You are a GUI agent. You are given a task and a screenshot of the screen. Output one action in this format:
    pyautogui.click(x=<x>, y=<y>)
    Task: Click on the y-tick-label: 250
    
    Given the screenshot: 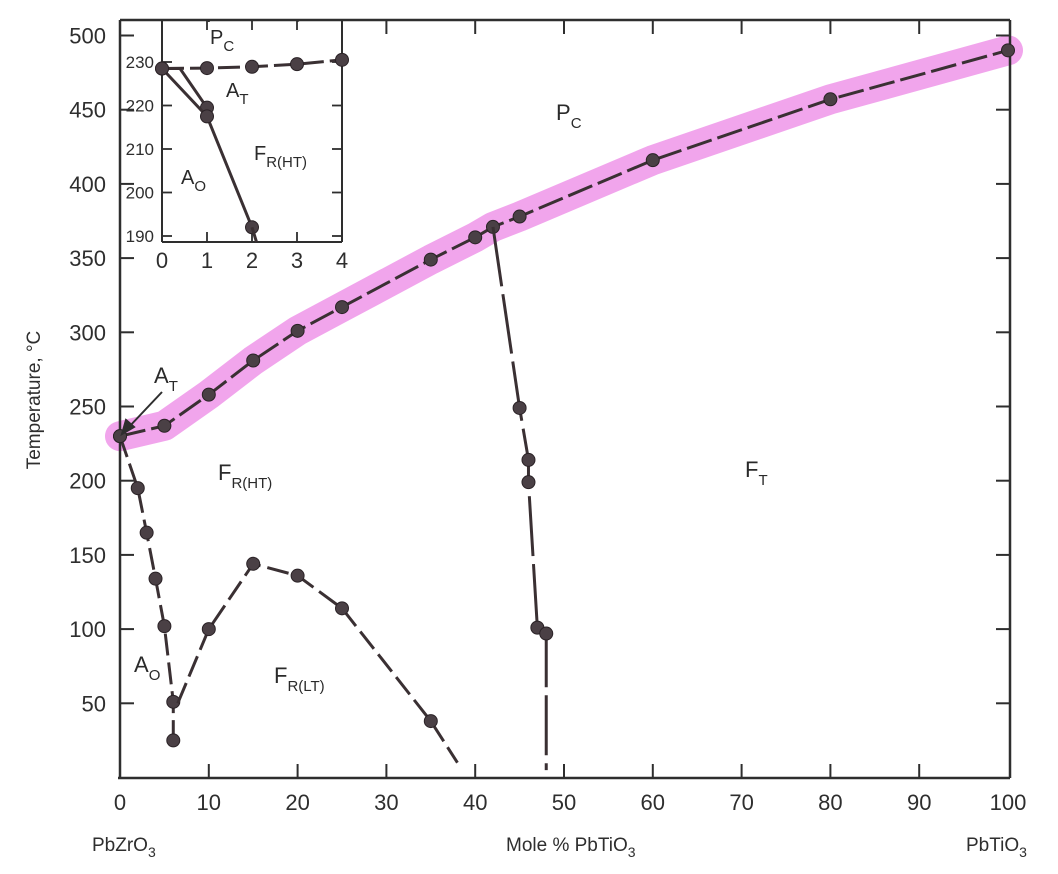 What is the action you would take?
    pyautogui.click(x=87, y=407)
    